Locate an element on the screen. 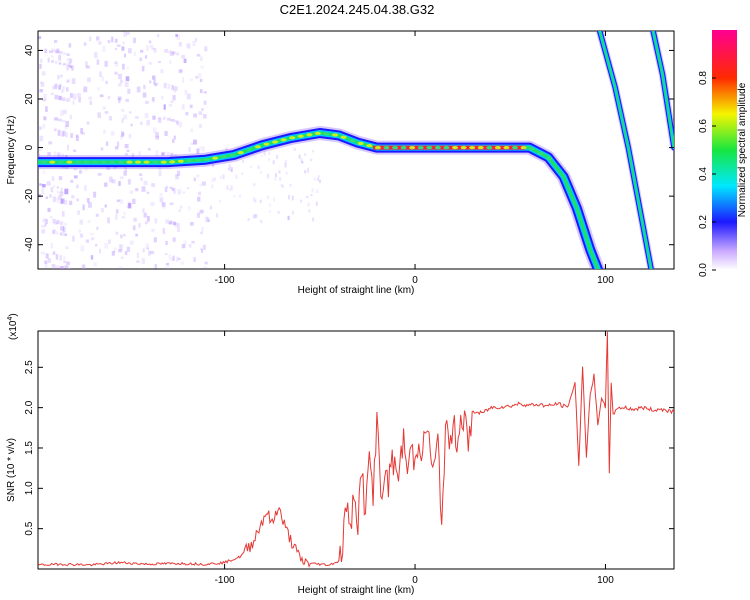 The image size is (750, 600). x-tick-label: 100 is located at coordinates (605, 280).